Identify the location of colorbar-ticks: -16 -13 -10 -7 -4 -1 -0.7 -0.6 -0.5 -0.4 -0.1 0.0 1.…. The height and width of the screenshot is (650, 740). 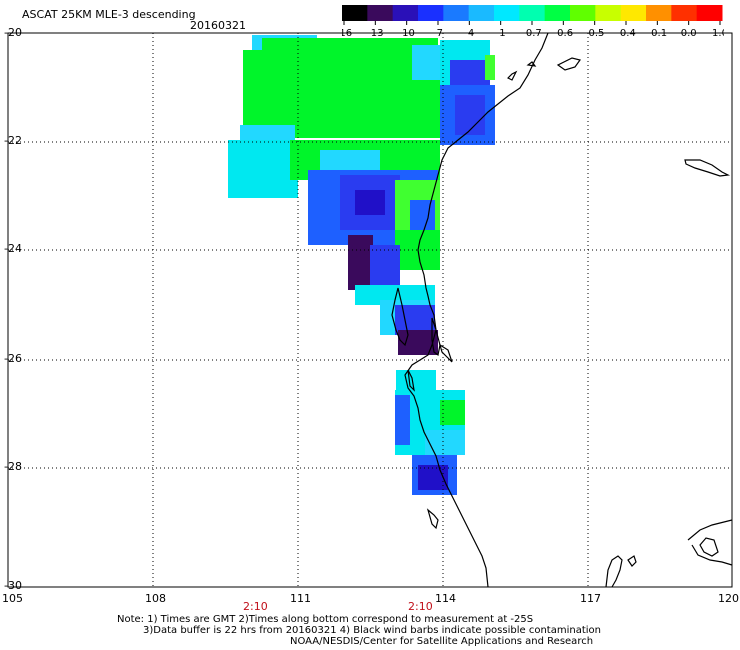
(533, 29).